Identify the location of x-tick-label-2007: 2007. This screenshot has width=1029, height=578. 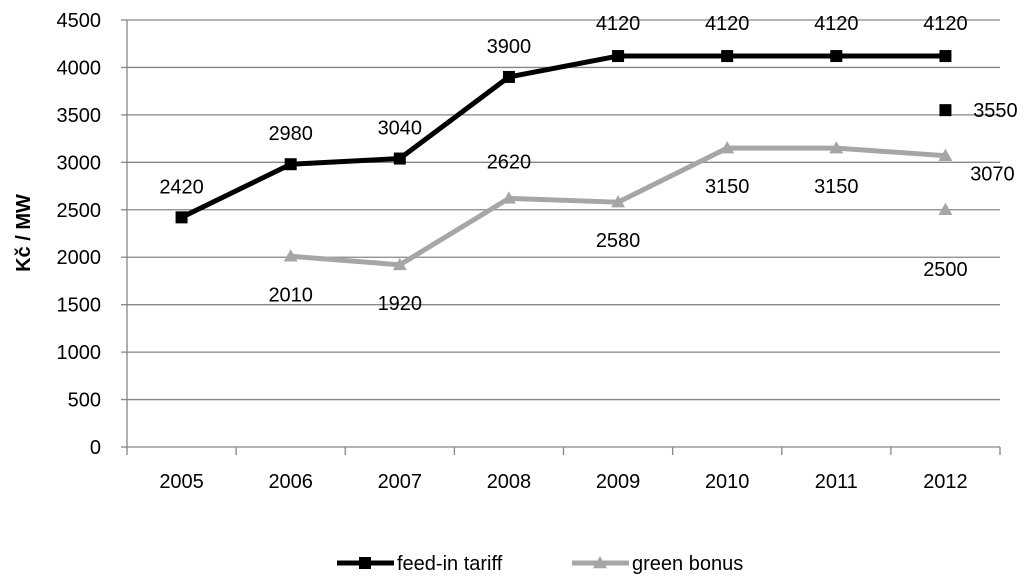
(400, 482).